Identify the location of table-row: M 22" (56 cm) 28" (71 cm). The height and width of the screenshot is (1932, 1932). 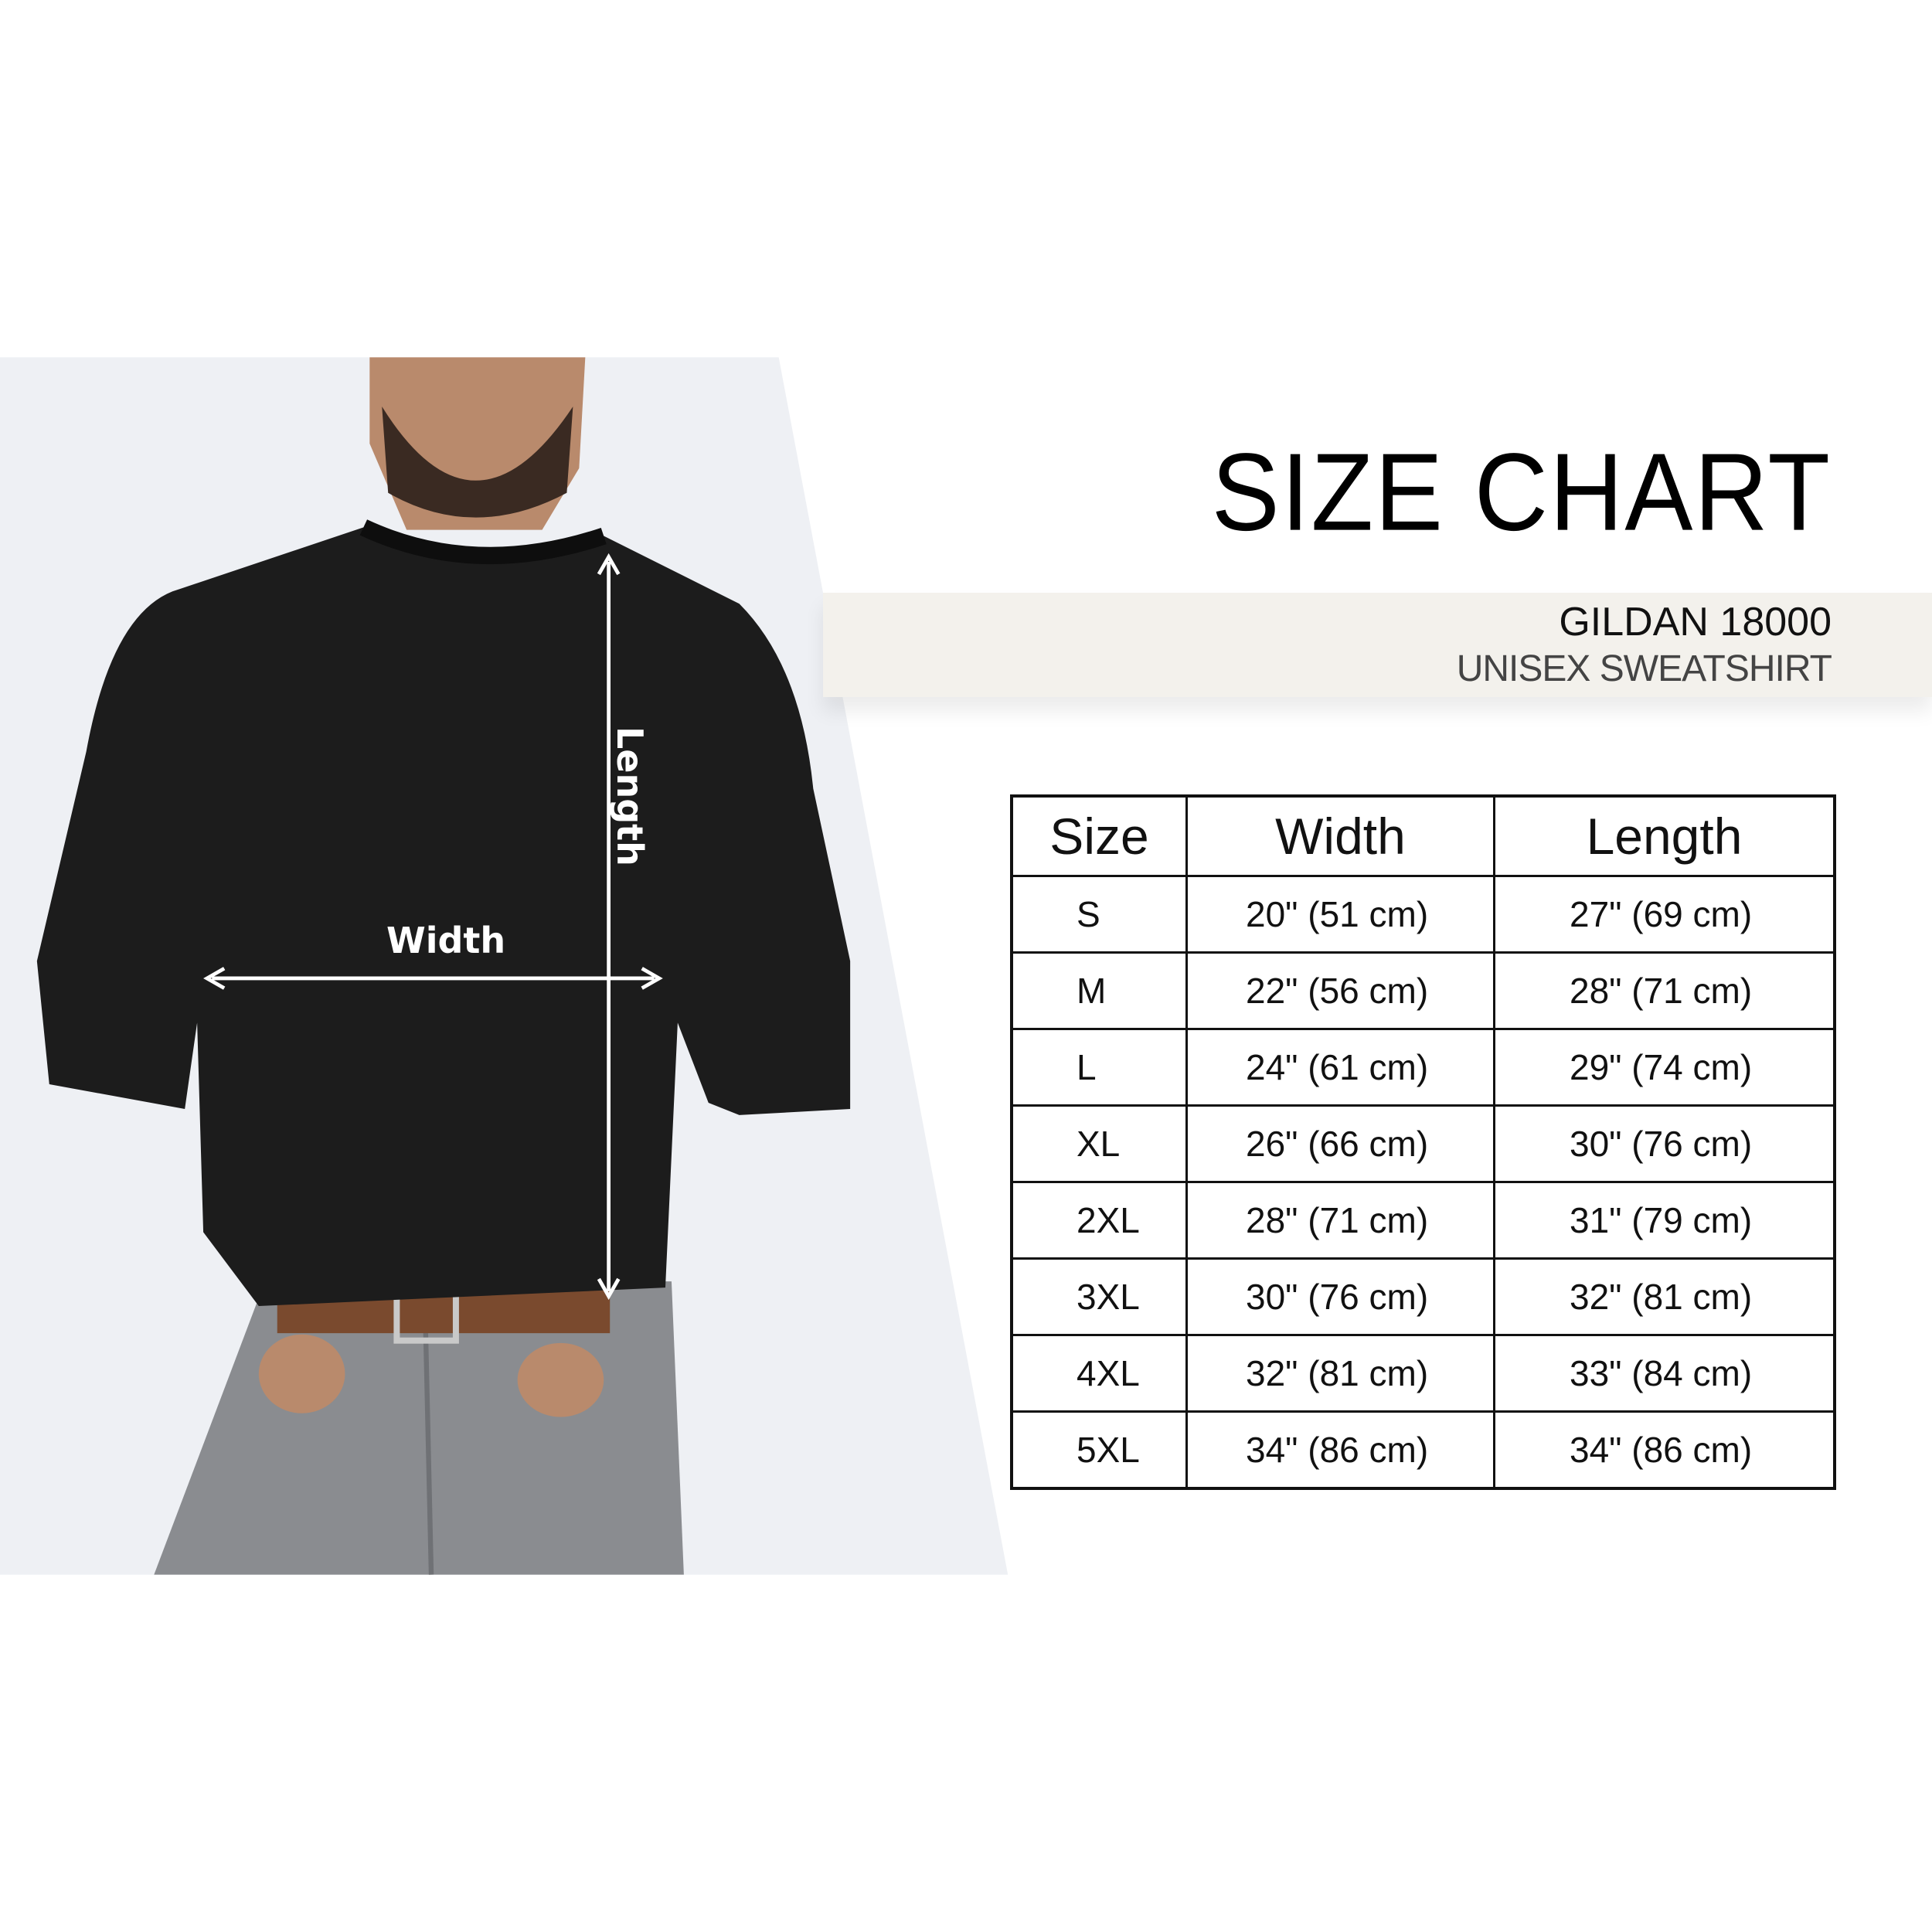
(1423, 991).